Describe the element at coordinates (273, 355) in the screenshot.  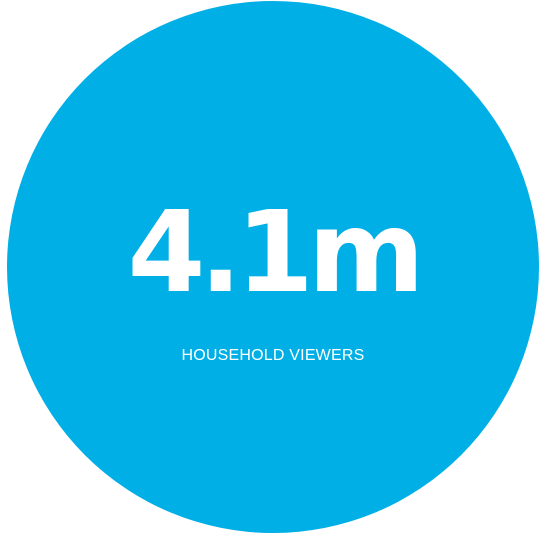
I see `stat-label: HOUSEHOLD VIEWERS` at that location.